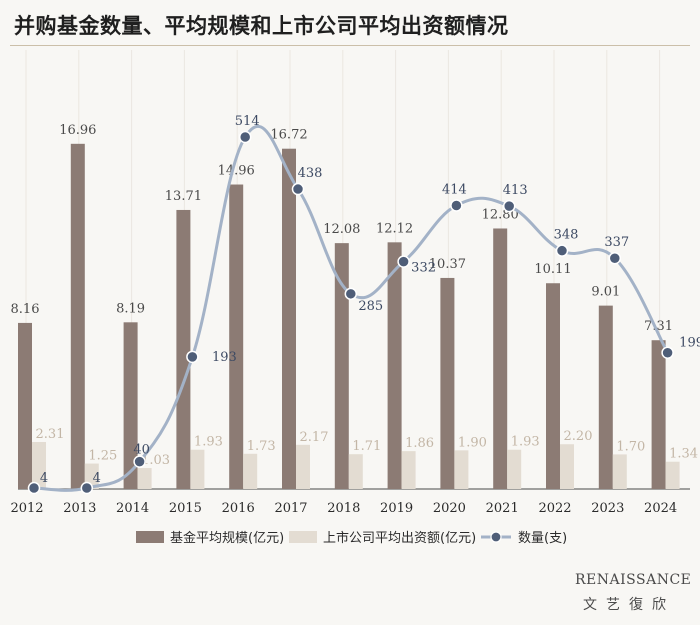 The height and width of the screenshot is (625, 700). What do you see at coordinates (633, 580) in the screenshot?
I see `brand-logo-en: RENAISSANCE` at bounding box center [633, 580].